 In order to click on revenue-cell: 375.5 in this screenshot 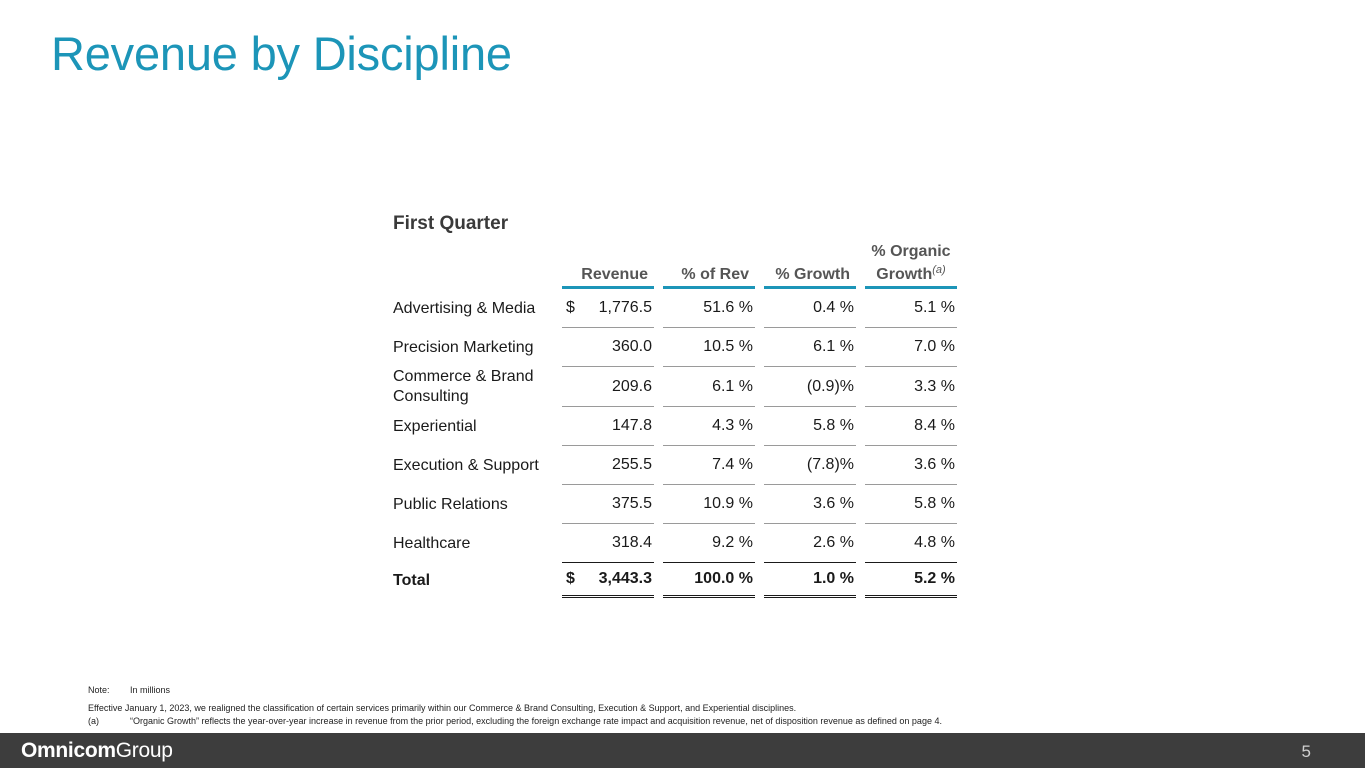, I will do `click(608, 504)`.